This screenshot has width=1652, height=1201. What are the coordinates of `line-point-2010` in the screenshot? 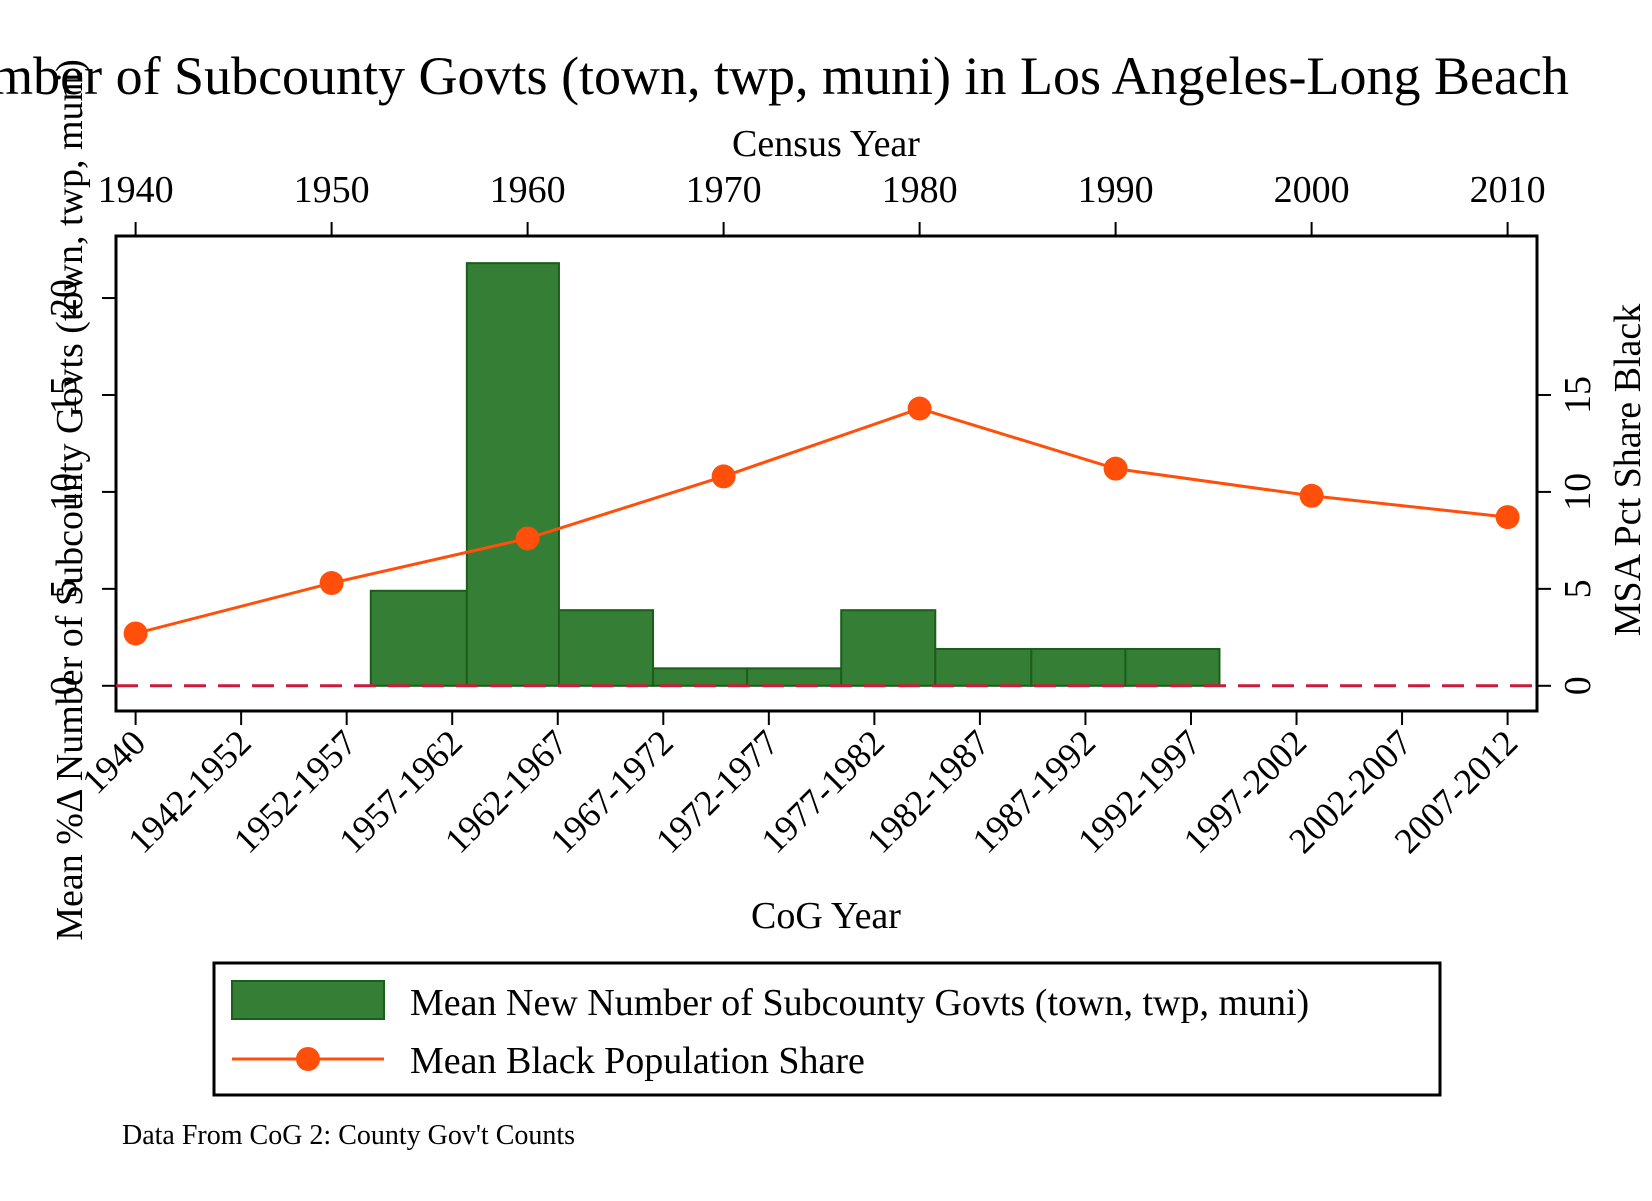 It's located at (1507, 517).